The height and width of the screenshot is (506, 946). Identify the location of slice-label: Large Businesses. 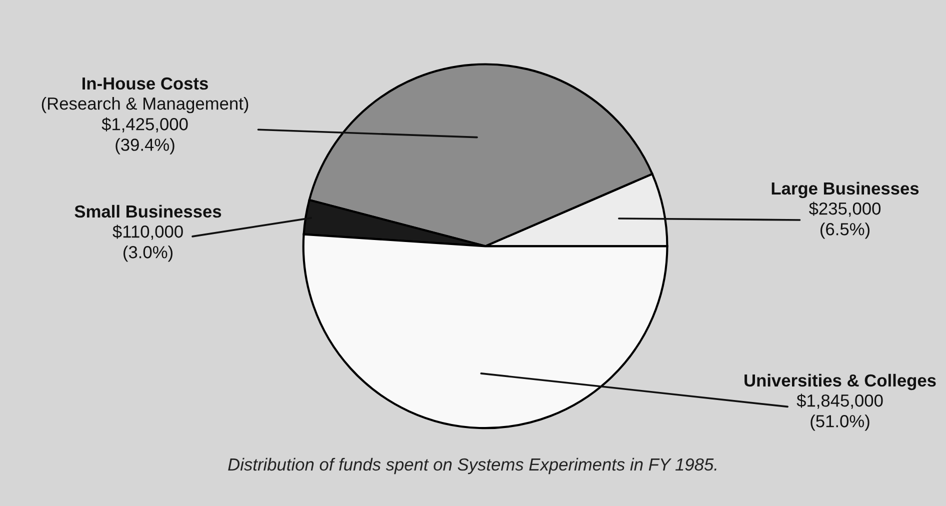
(845, 190).